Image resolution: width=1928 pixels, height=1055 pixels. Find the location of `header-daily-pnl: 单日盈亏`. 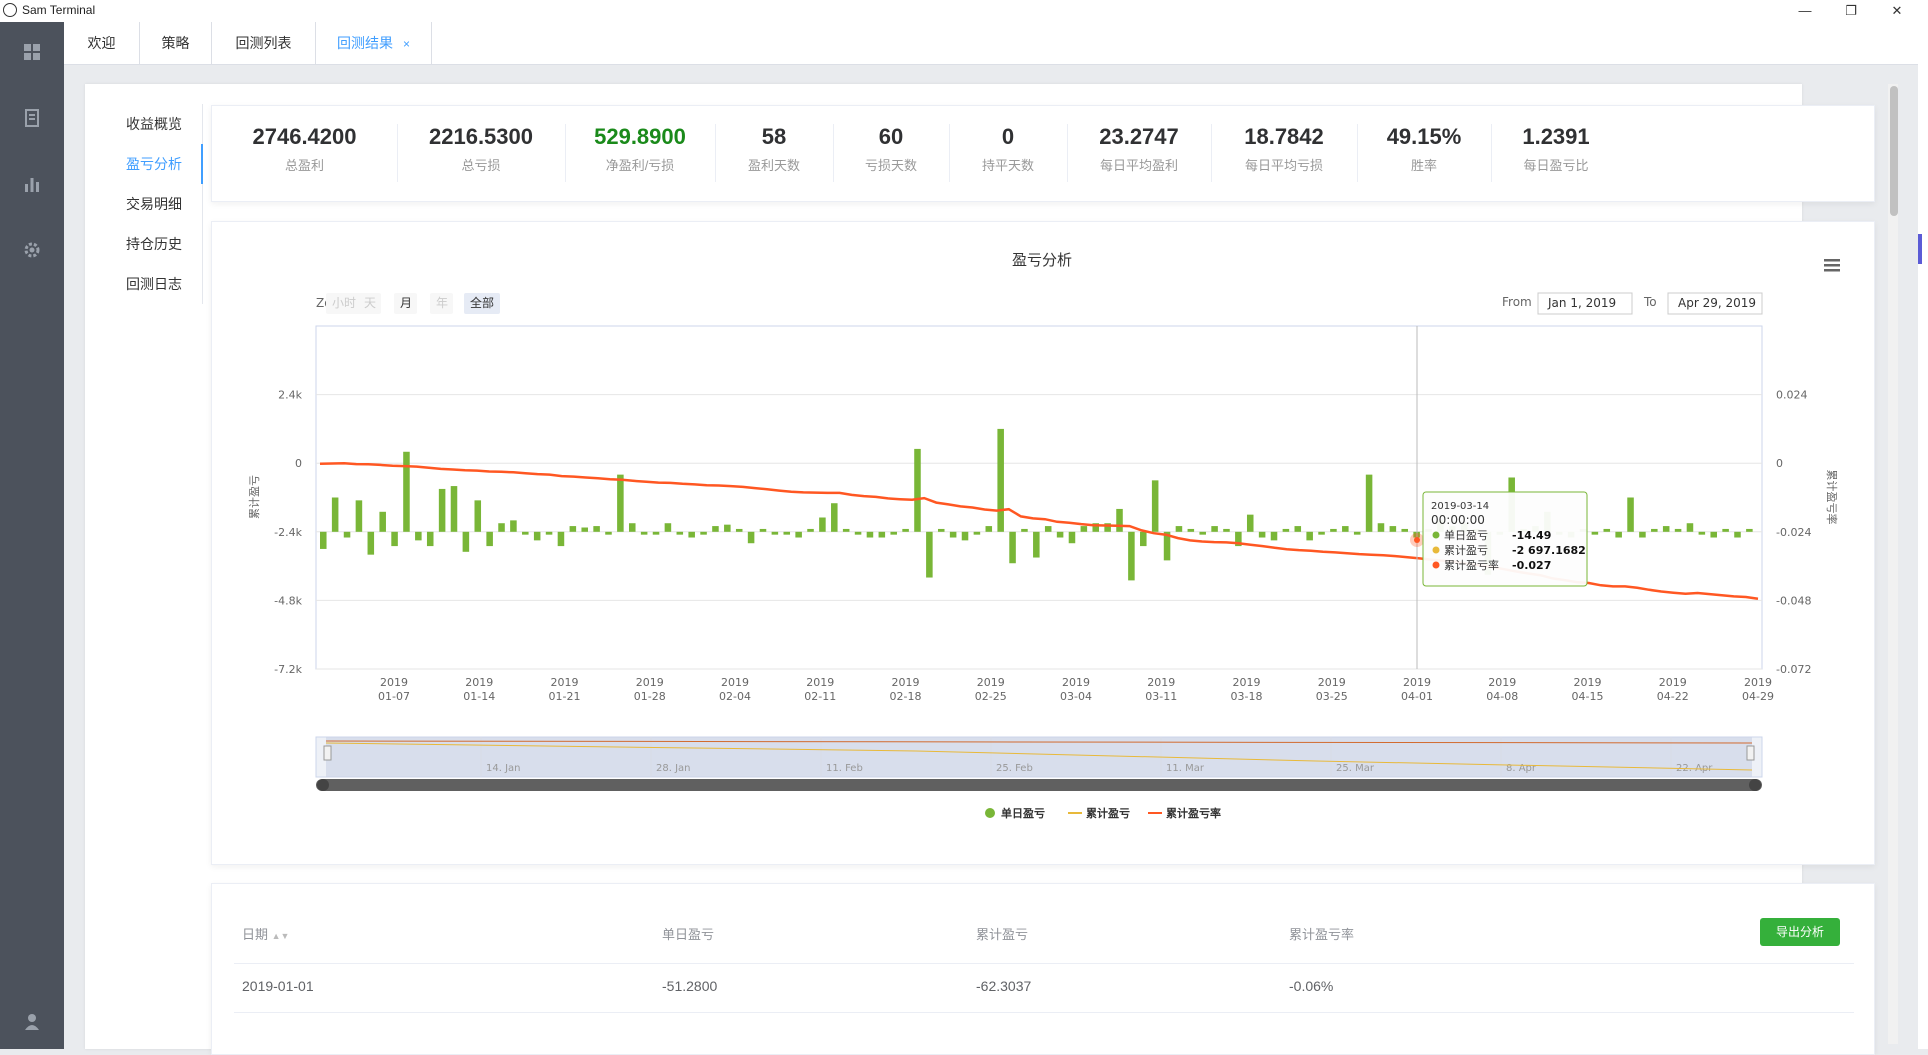

header-daily-pnl: 单日盈亏 is located at coordinates (688, 934).